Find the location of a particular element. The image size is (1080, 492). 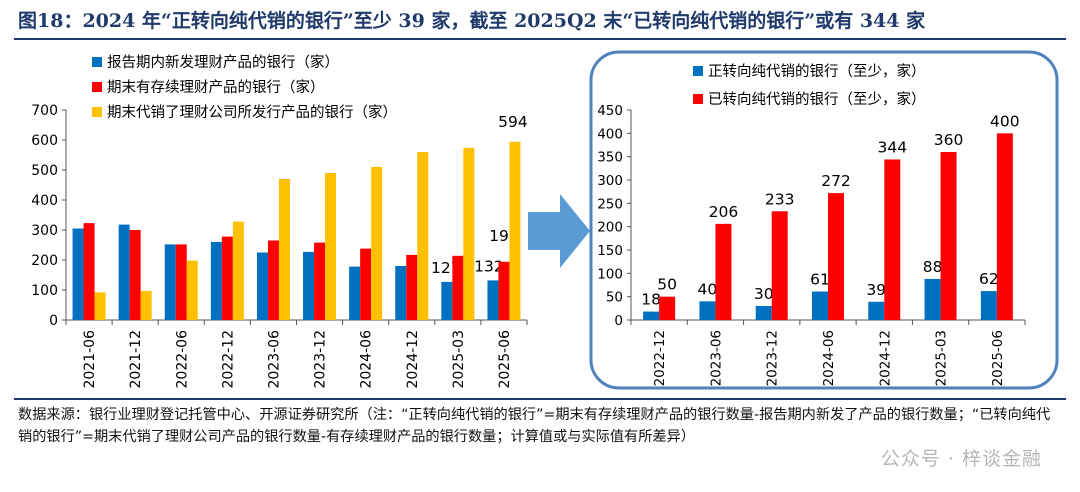

data-label: 233 is located at coordinates (780, 199).